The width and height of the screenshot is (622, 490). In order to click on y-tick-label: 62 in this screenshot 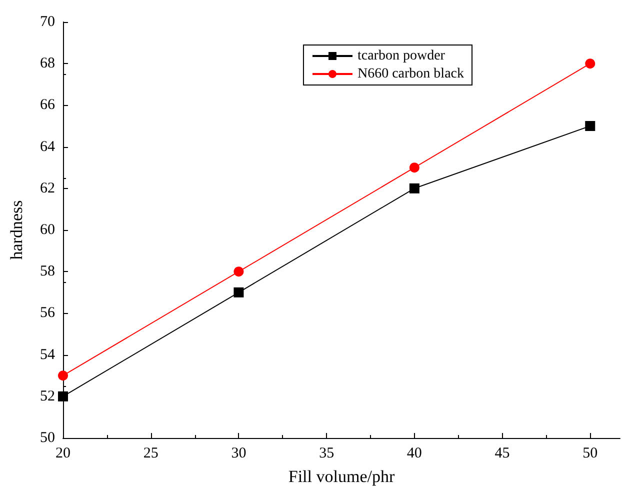, I will do `click(47, 188)`.